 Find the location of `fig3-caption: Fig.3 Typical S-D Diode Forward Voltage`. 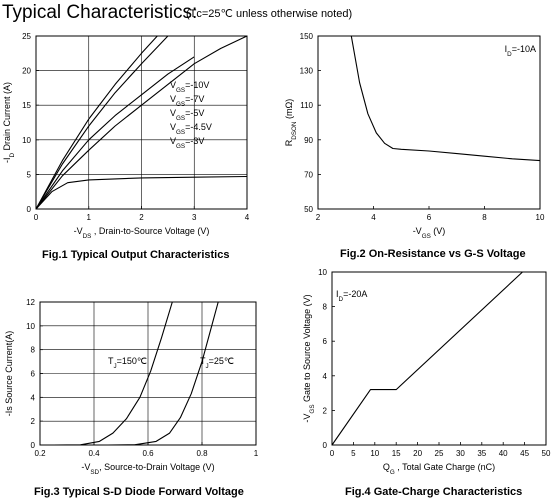

fig3-caption: Fig.3 Typical S-D Diode Forward Voltage is located at coordinates (139, 492).